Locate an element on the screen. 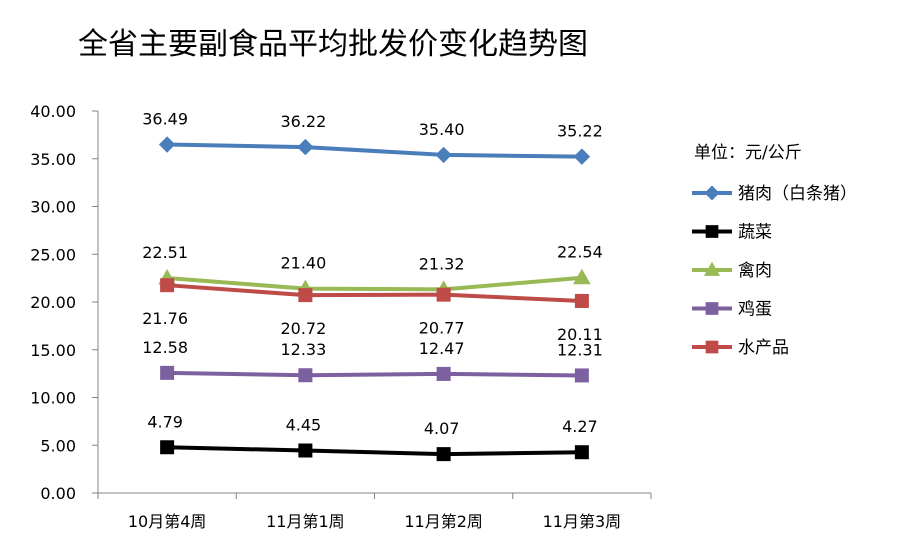 Image resolution: width=902 pixels, height=552 pixels. series-2: 4.79 4.45 4.07 4.27 is located at coordinates (372, 436).